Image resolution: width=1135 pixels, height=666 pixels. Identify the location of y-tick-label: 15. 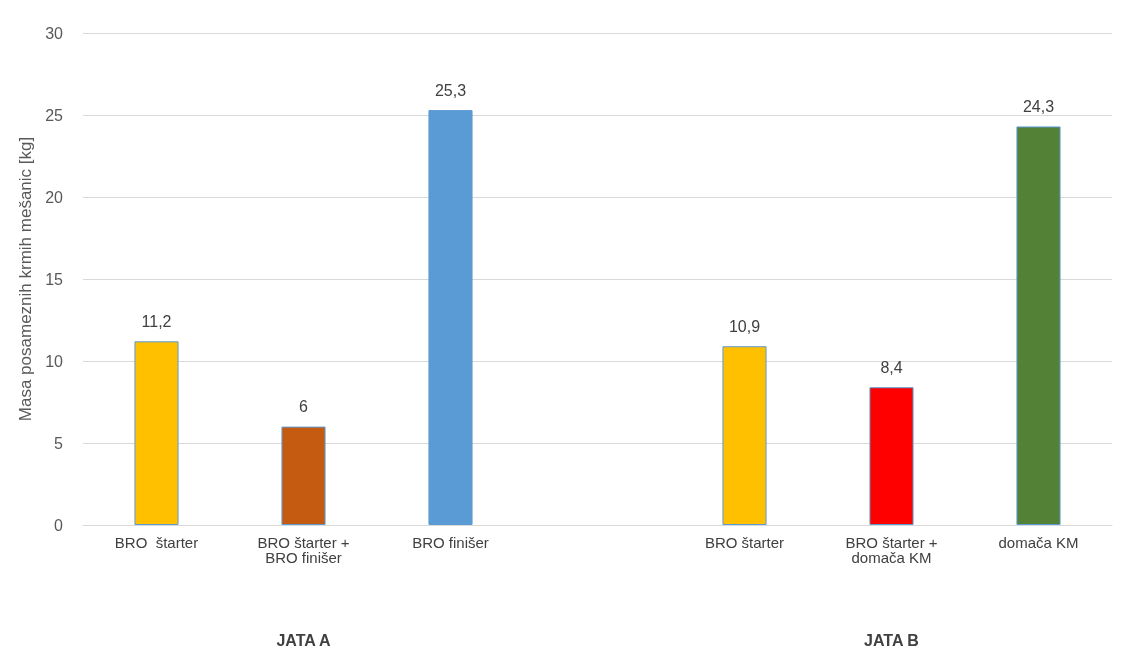
(54, 279).